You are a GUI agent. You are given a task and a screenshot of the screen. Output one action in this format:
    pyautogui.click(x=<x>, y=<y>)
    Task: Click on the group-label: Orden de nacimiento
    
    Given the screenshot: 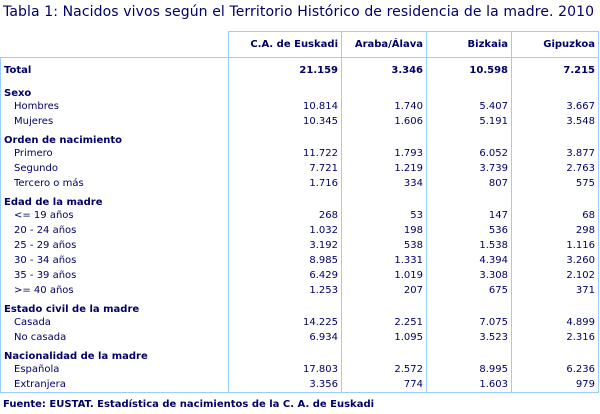 What is the action you would take?
    pyautogui.click(x=114, y=137)
    